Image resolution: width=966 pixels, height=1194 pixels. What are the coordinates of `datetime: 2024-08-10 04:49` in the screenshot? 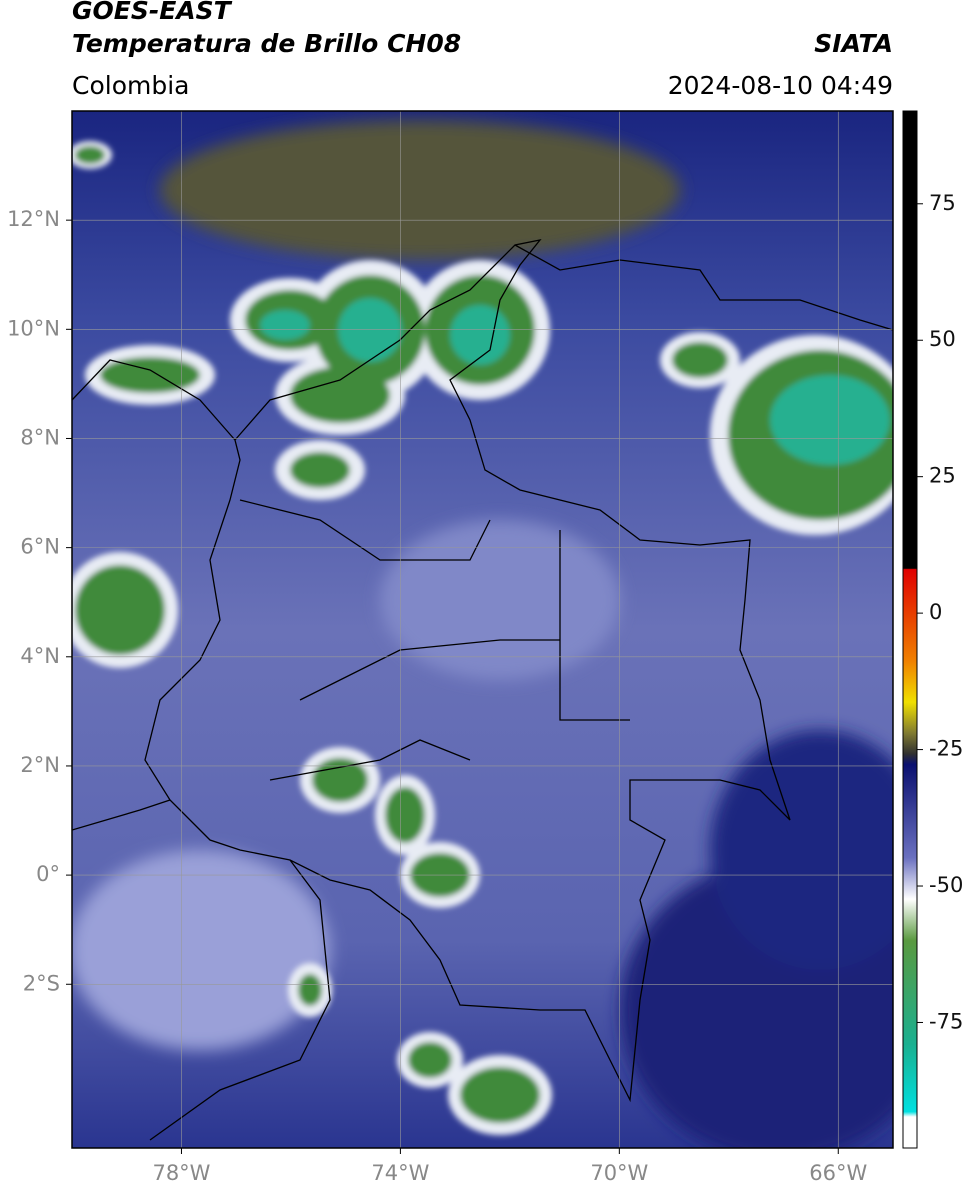 It's located at (780, 85).